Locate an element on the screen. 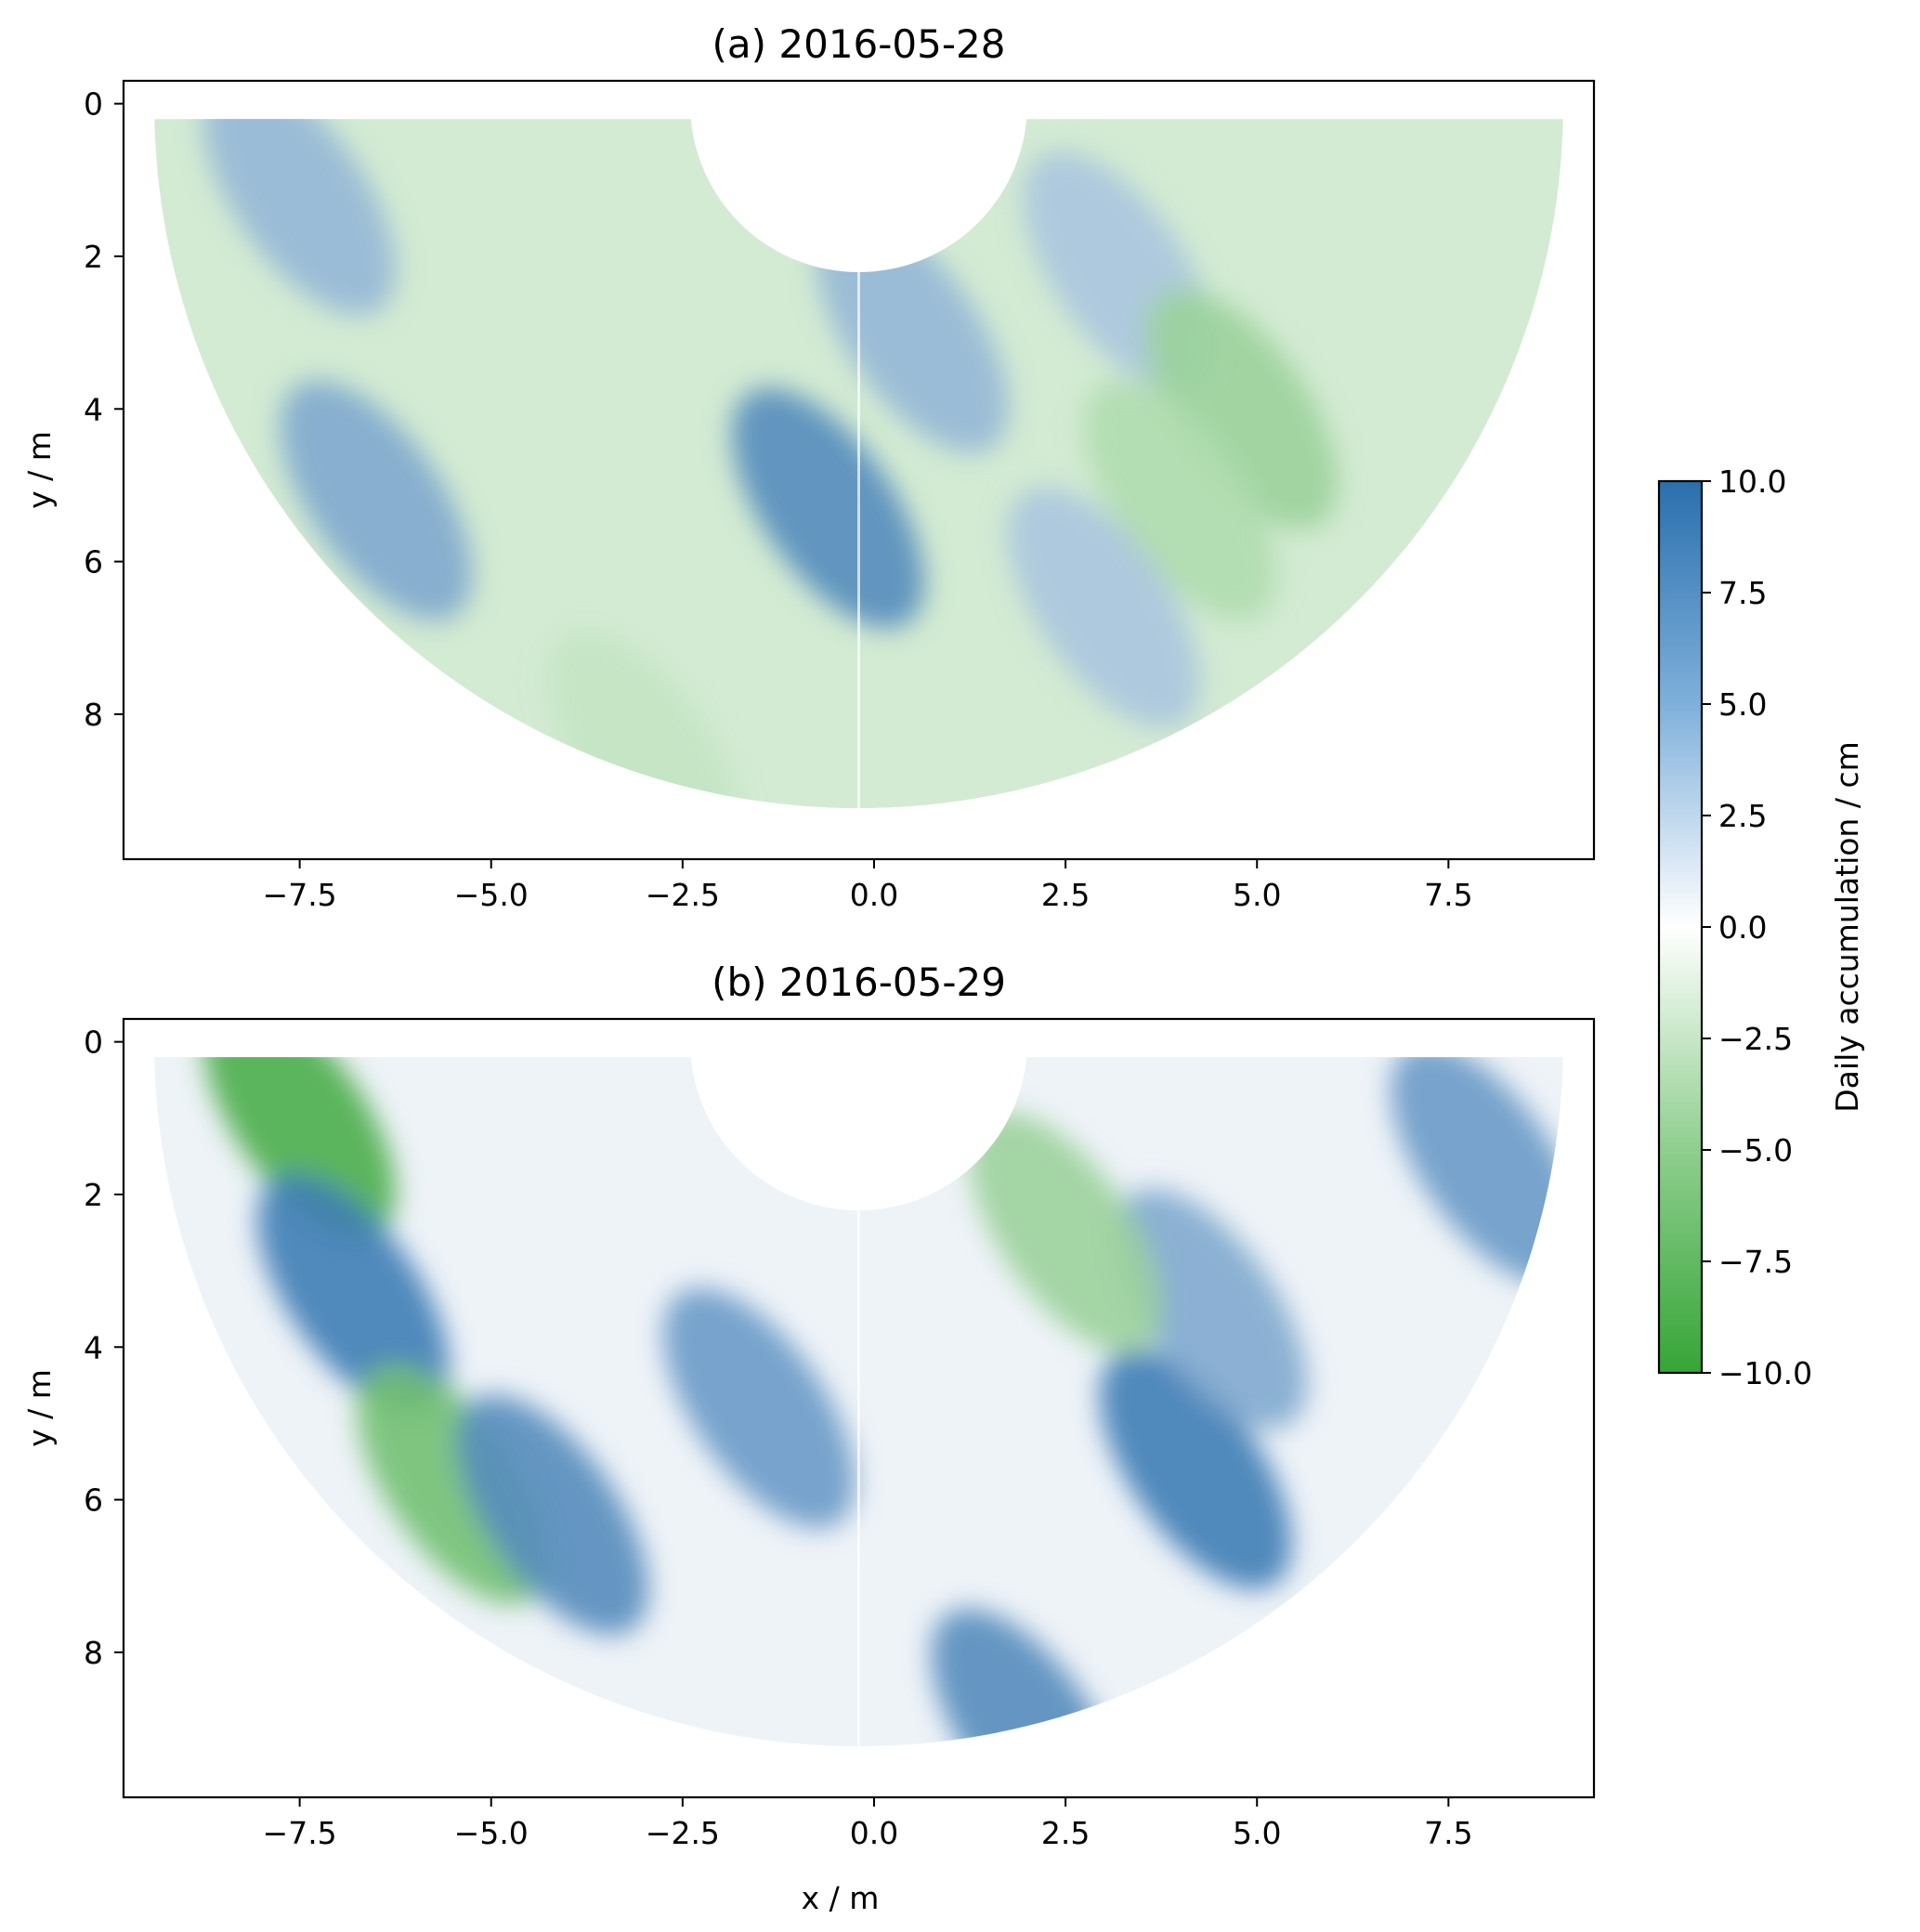  colorbar-tick-label: −7.5 is located at coordinates (1756, 1262).